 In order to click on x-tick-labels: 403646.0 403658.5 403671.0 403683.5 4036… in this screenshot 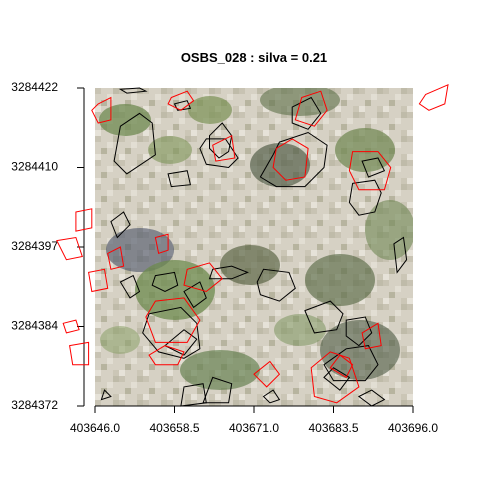, I will do `click(254, 428)`.